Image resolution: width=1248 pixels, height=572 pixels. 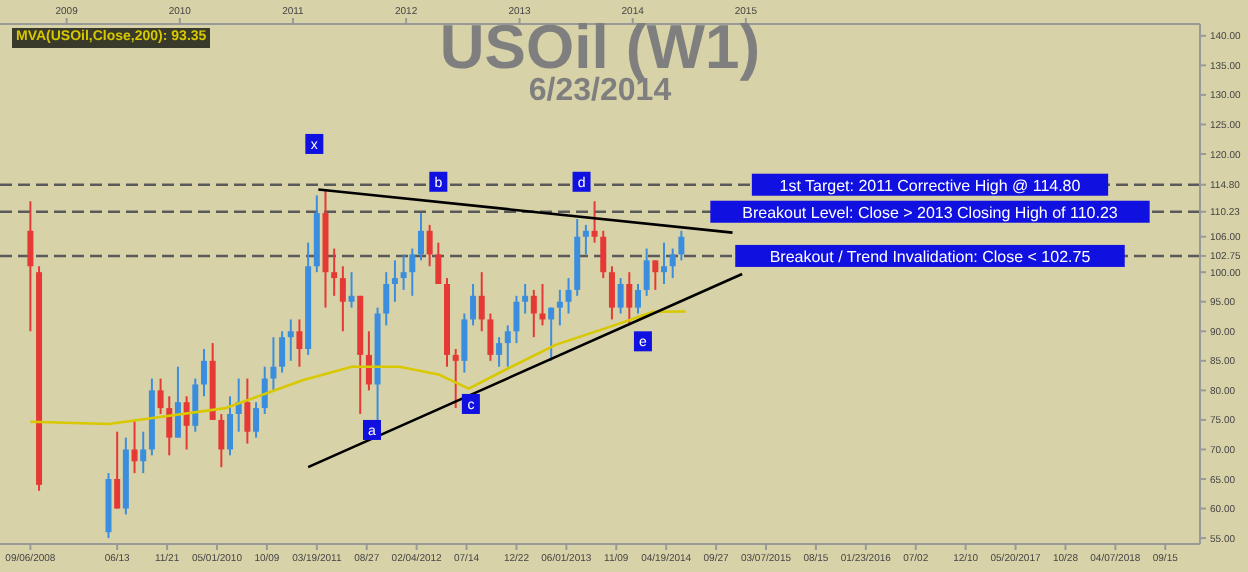 I want to click on text: 6/23/2014, so click(x=599, y=92).